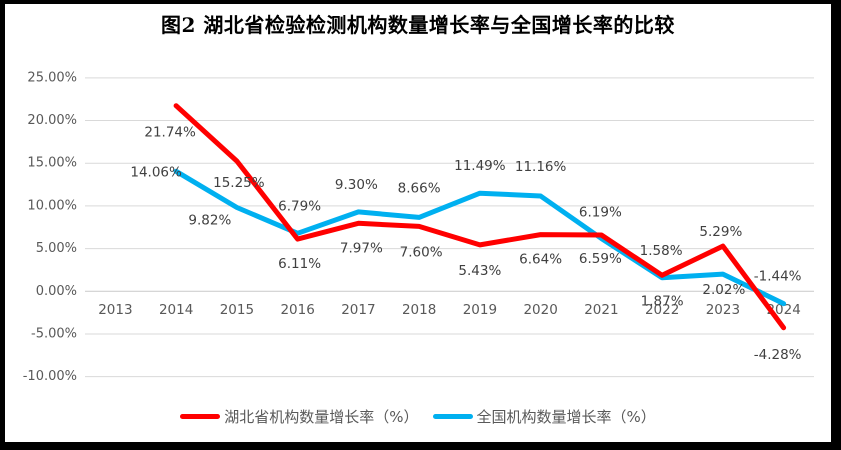 The height and width of the screenshot is (450, 841). Describe the element at coordinates (299, 264) in the screenshot. I see `data-label-hubei: 6.11%` at that location.